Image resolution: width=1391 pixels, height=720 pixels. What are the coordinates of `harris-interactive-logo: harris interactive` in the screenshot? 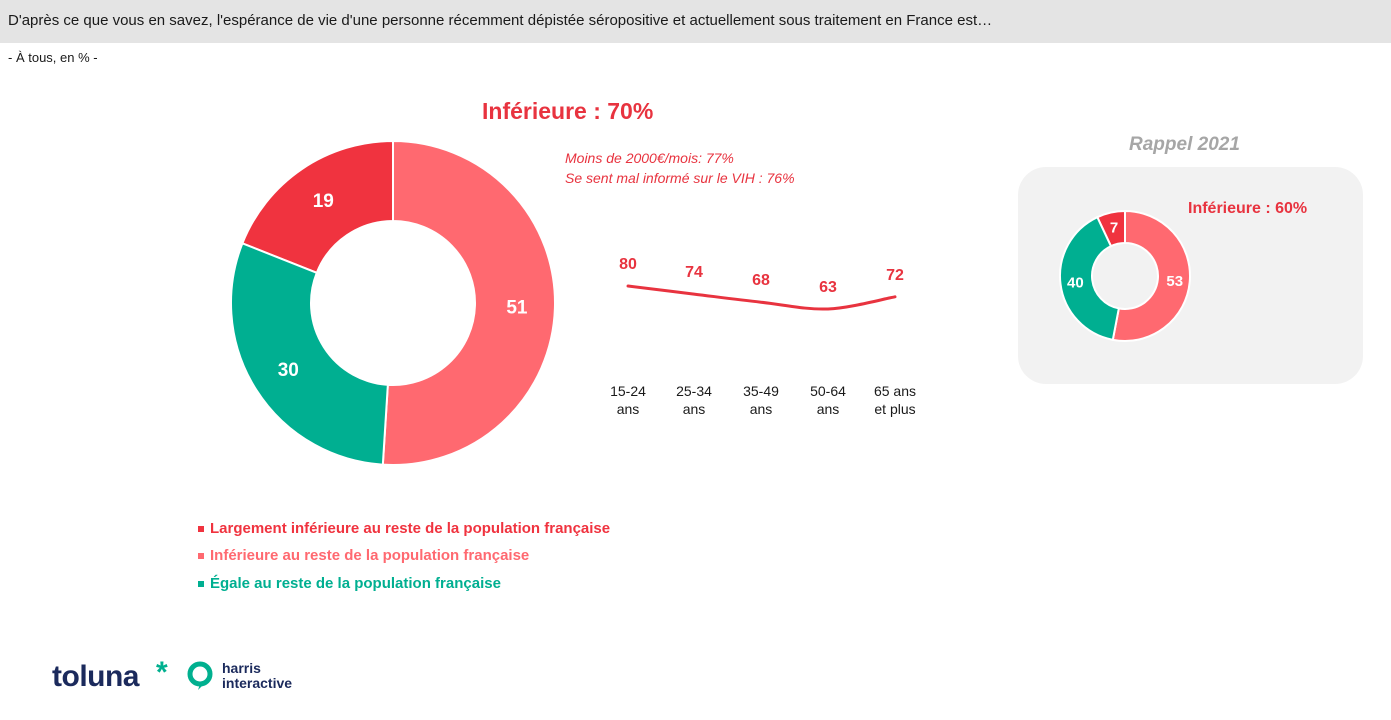 It's located at (257, 676).